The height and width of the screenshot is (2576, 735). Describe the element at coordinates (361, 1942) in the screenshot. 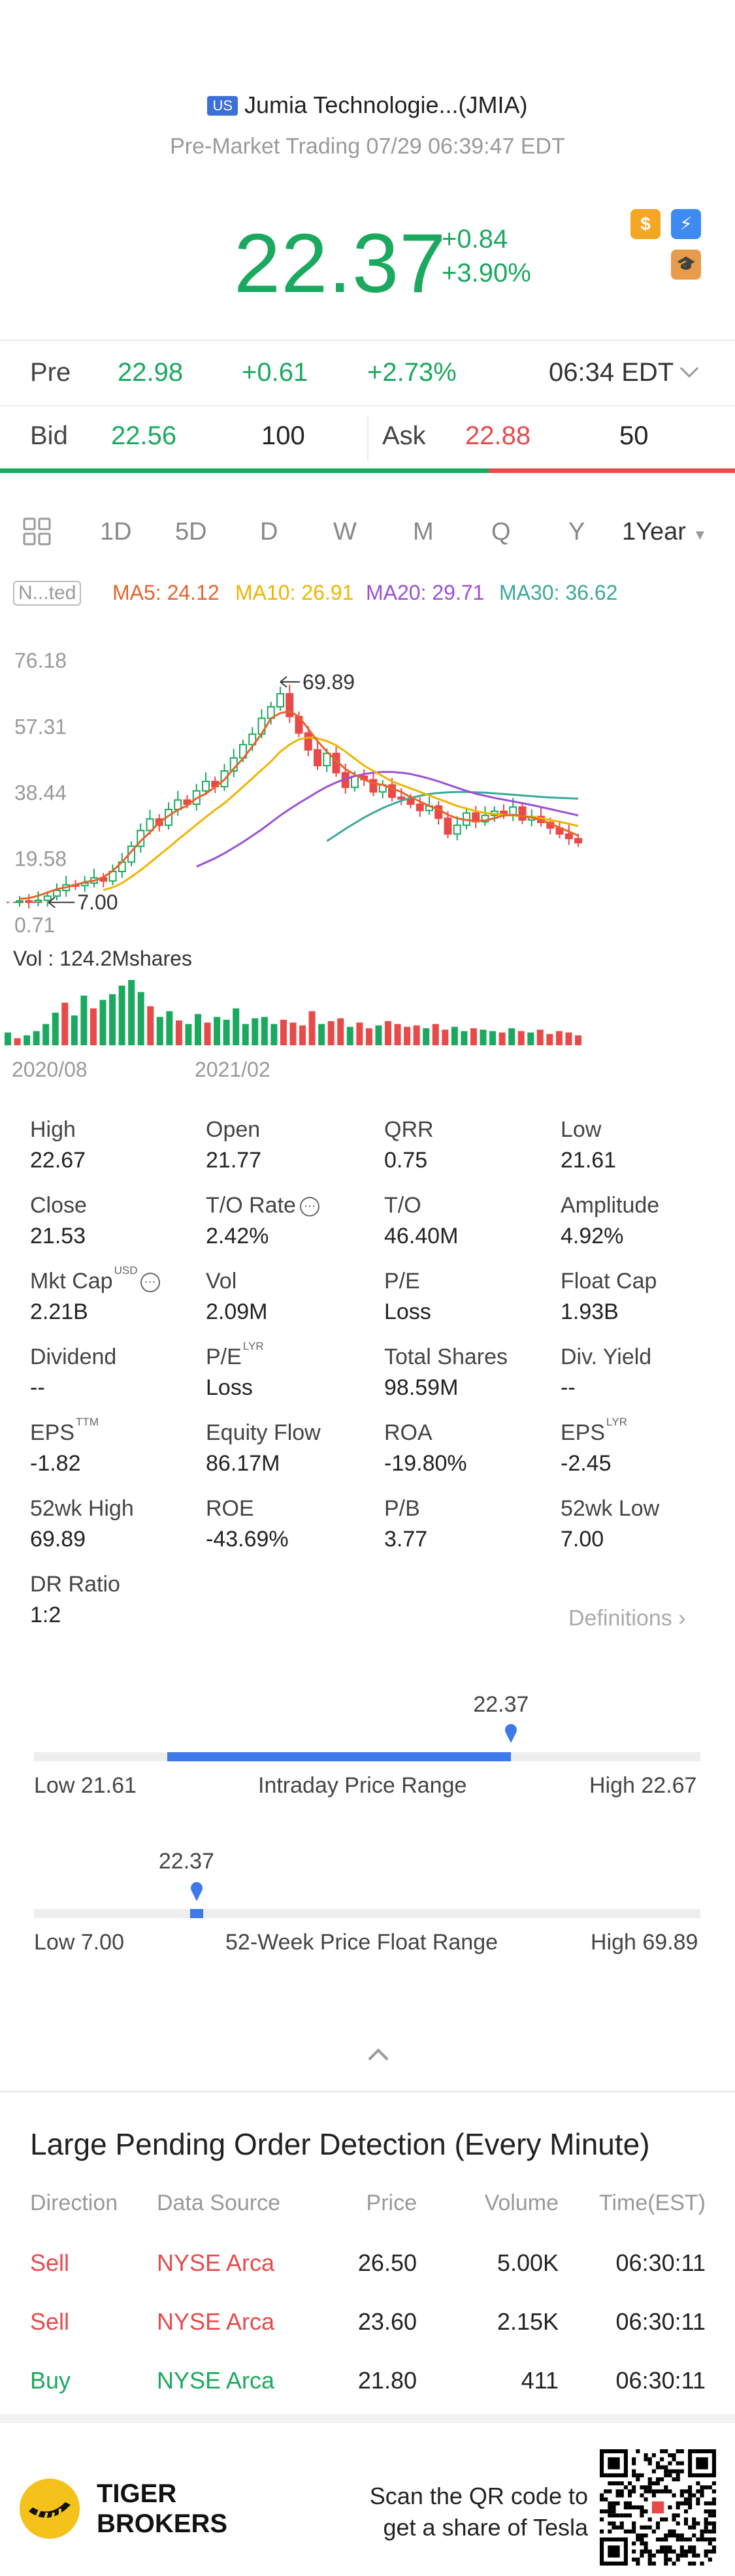

I see `week52-range-title: 52-Week Price Float Range` at that location.